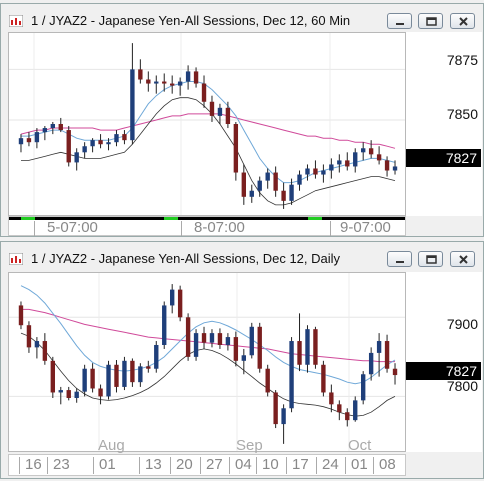 The height and width of the screenshot is (481, 484). Describe the element at coordinates (208, 131) in the screenshot. I see `ma-long-line` at that location.